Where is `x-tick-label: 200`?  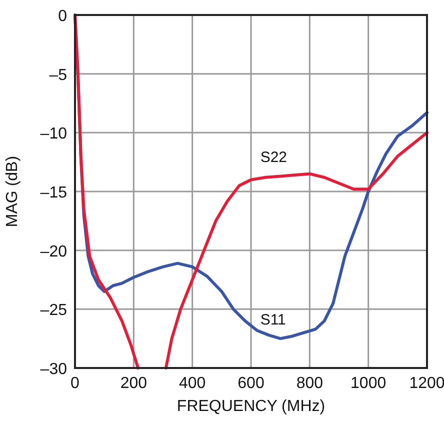 x-tick-label: 200 is located at coordinates (134, 383).